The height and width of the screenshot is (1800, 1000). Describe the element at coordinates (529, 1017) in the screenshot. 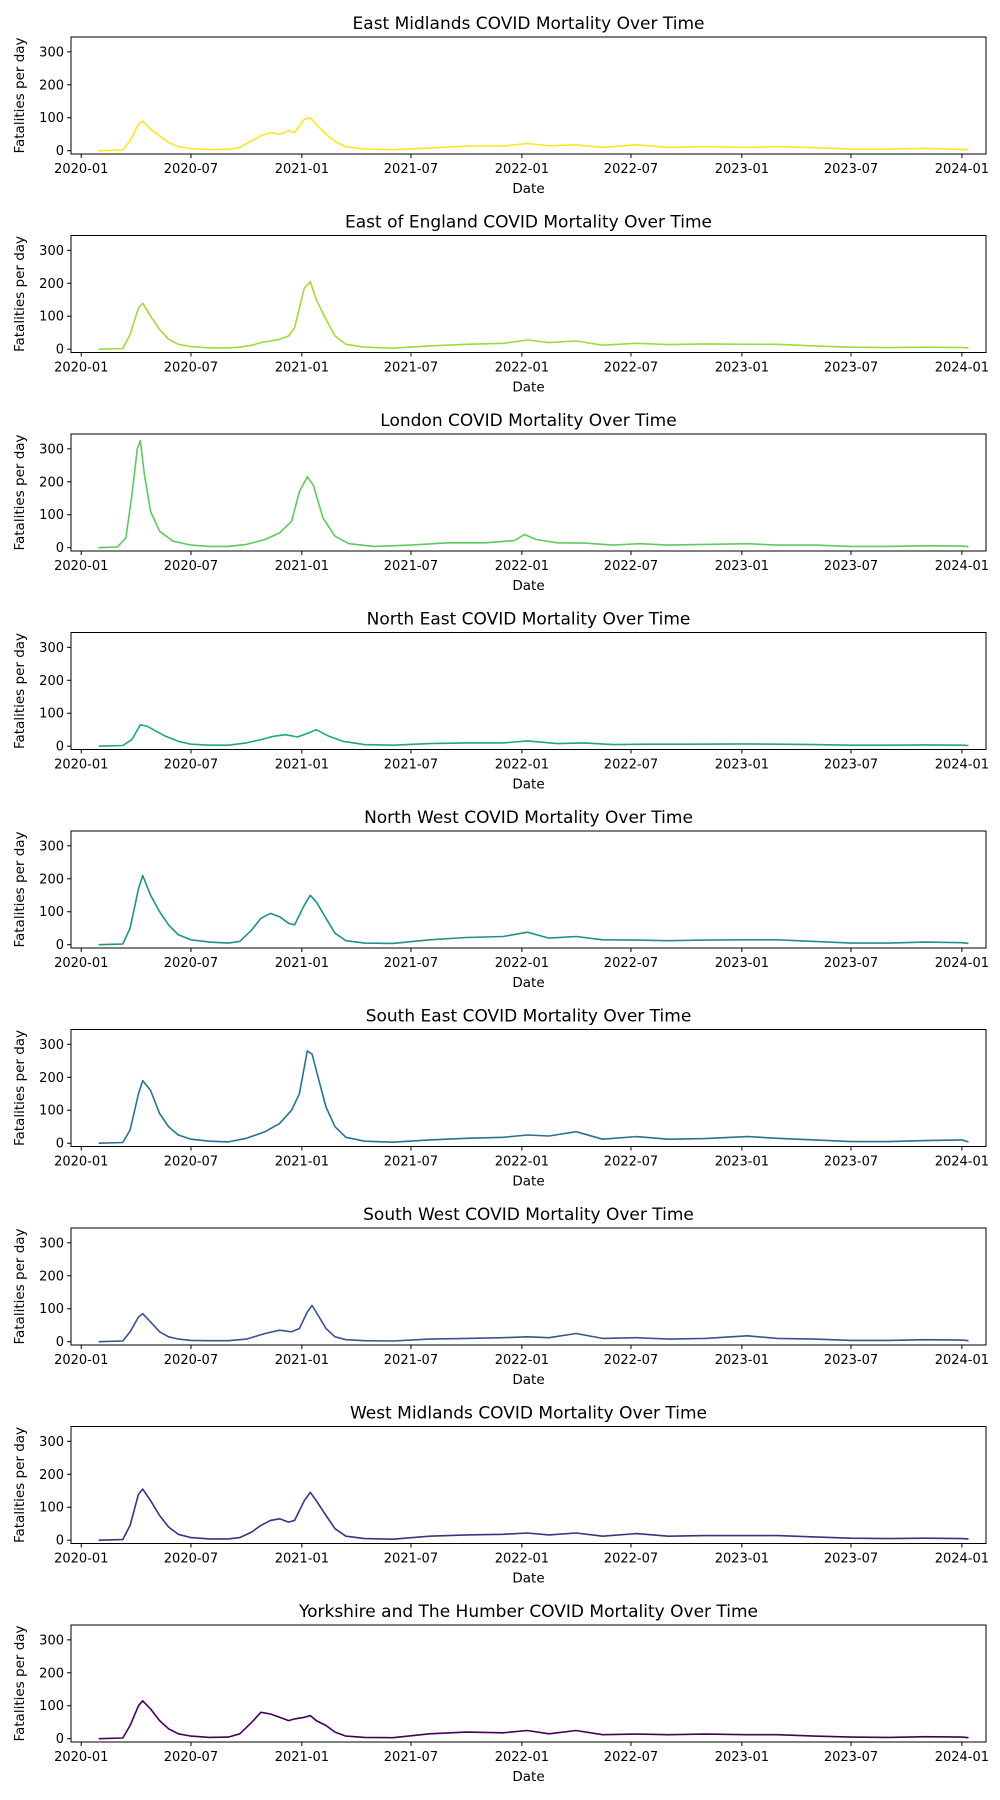

I see `chart-title: South East COVID Mortality Over Time` at that location.